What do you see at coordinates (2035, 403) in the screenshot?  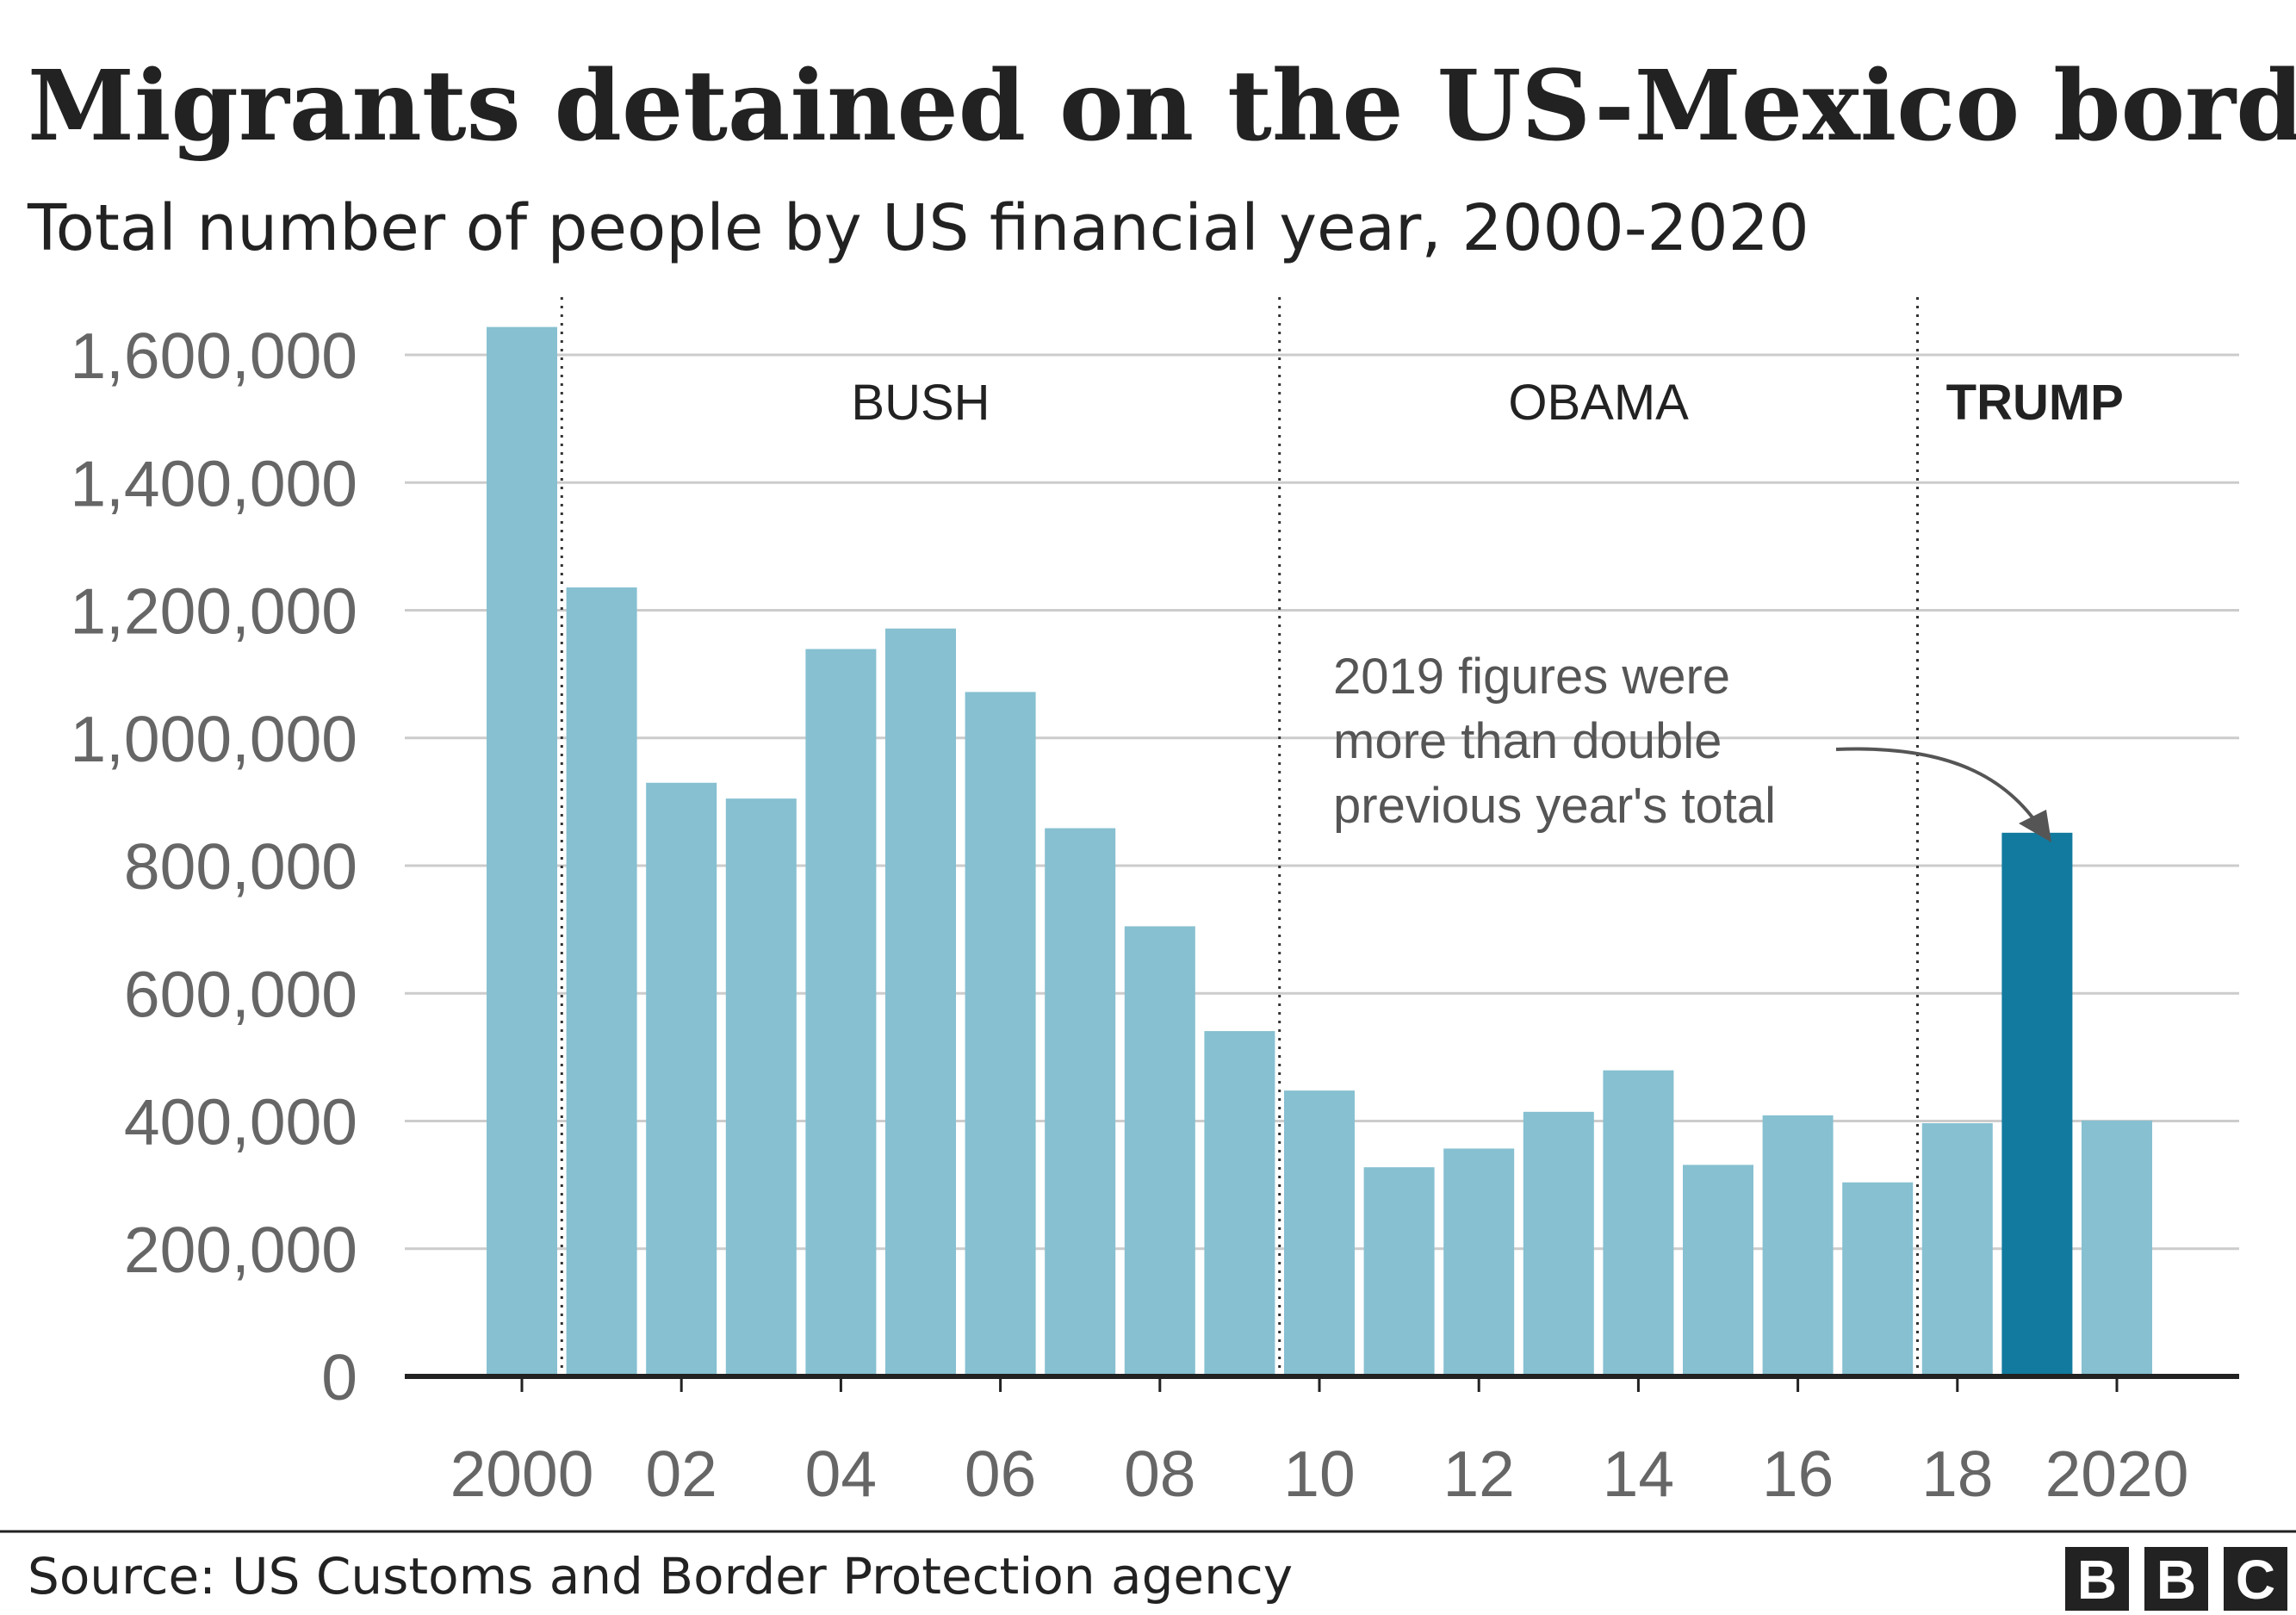 I see `era-label-trump: TRUMP` at bounding box center [2035, 403].